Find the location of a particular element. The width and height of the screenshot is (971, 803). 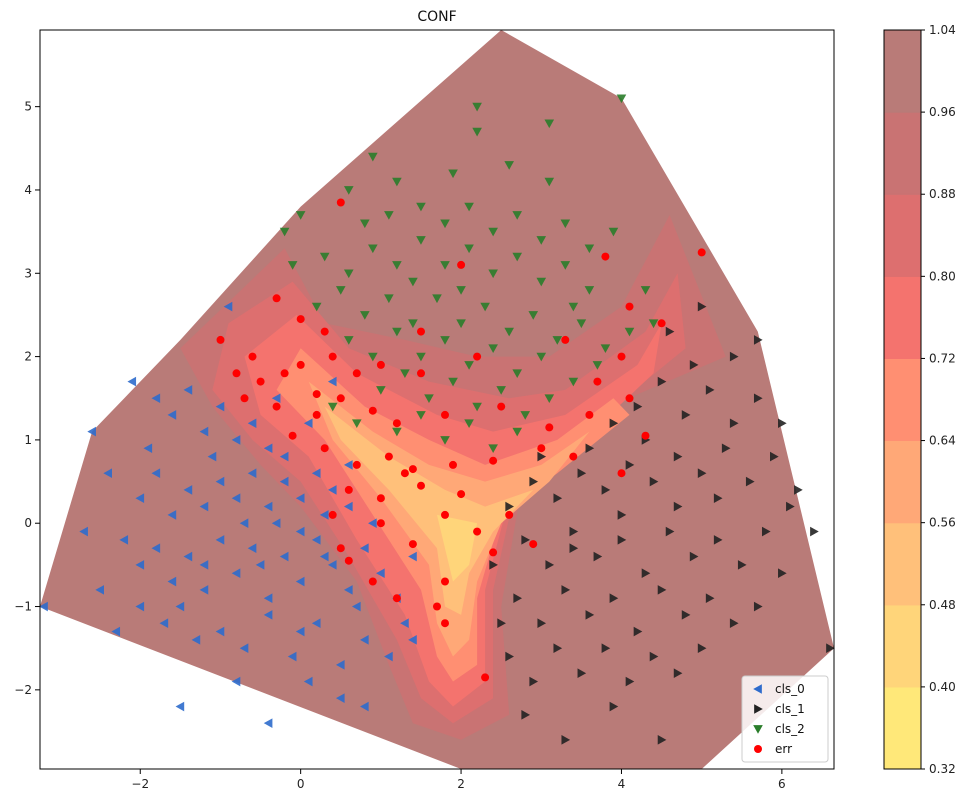

cls_0-legend-label: cls_0 is located at coordinates (790, 689).